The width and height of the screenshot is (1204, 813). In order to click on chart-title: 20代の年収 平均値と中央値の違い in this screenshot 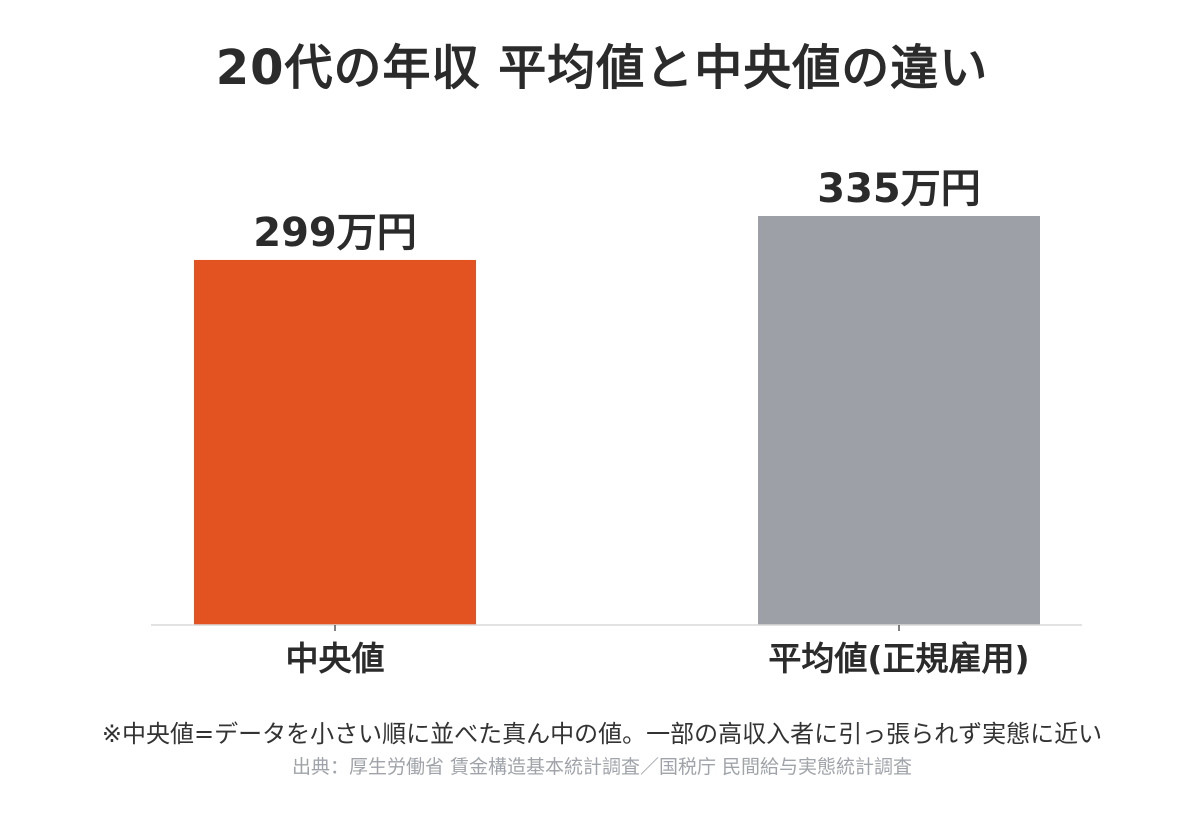, I will do `click(602, 68)`.